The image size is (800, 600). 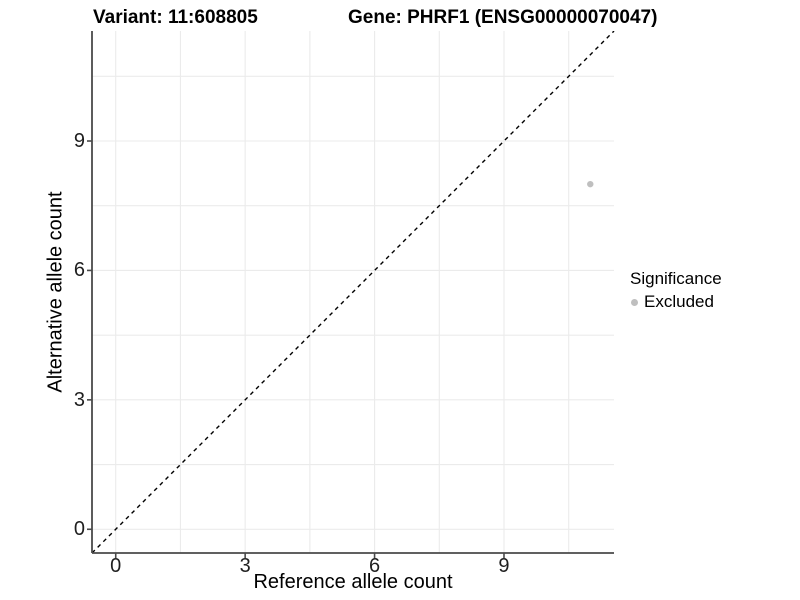 What do you see at coordinates (79, 399) in the screenshot?
I see `y-tick-label: 3` at bounding box center [79, 399].